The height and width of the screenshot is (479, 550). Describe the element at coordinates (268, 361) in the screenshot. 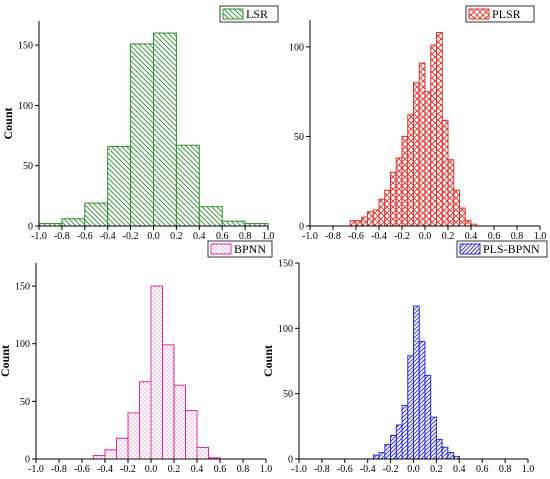

I see `chart-3-y-label: Count` at that location.